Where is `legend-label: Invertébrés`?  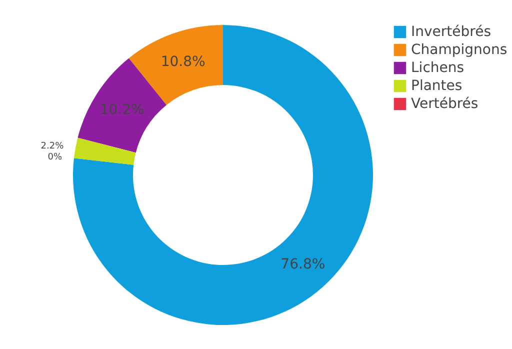 legend-label: Invertébrés is located at coordinates (451, 32).